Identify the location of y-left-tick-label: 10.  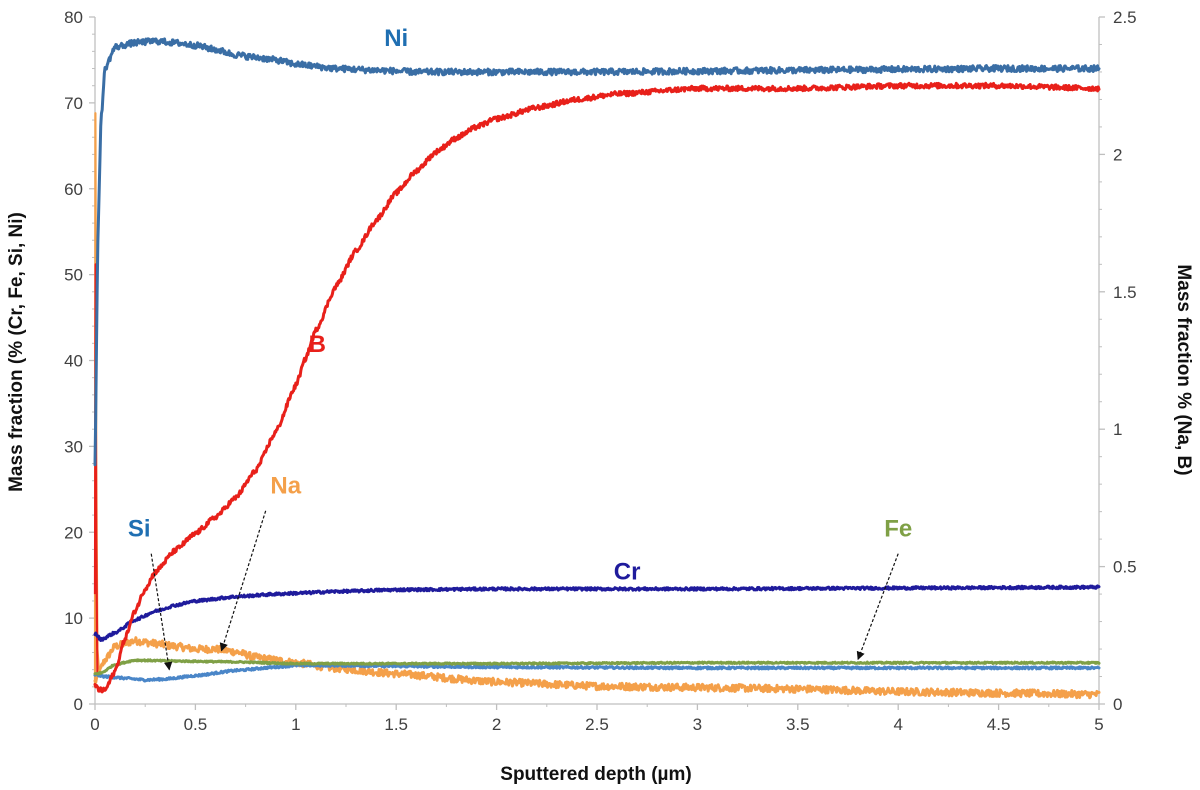
(73, 618).